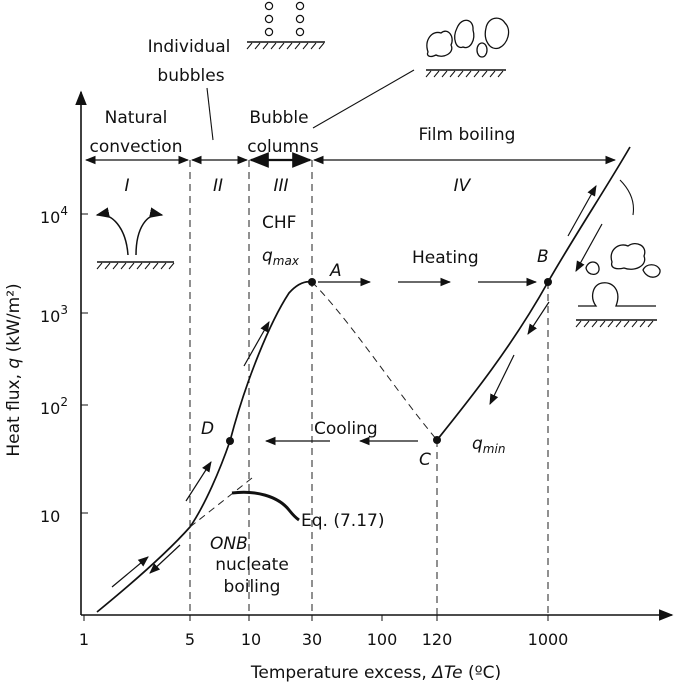  Describe the element at coordinates (135, 238) in the screenshot. I see `natural-convection-illustration` at that location.